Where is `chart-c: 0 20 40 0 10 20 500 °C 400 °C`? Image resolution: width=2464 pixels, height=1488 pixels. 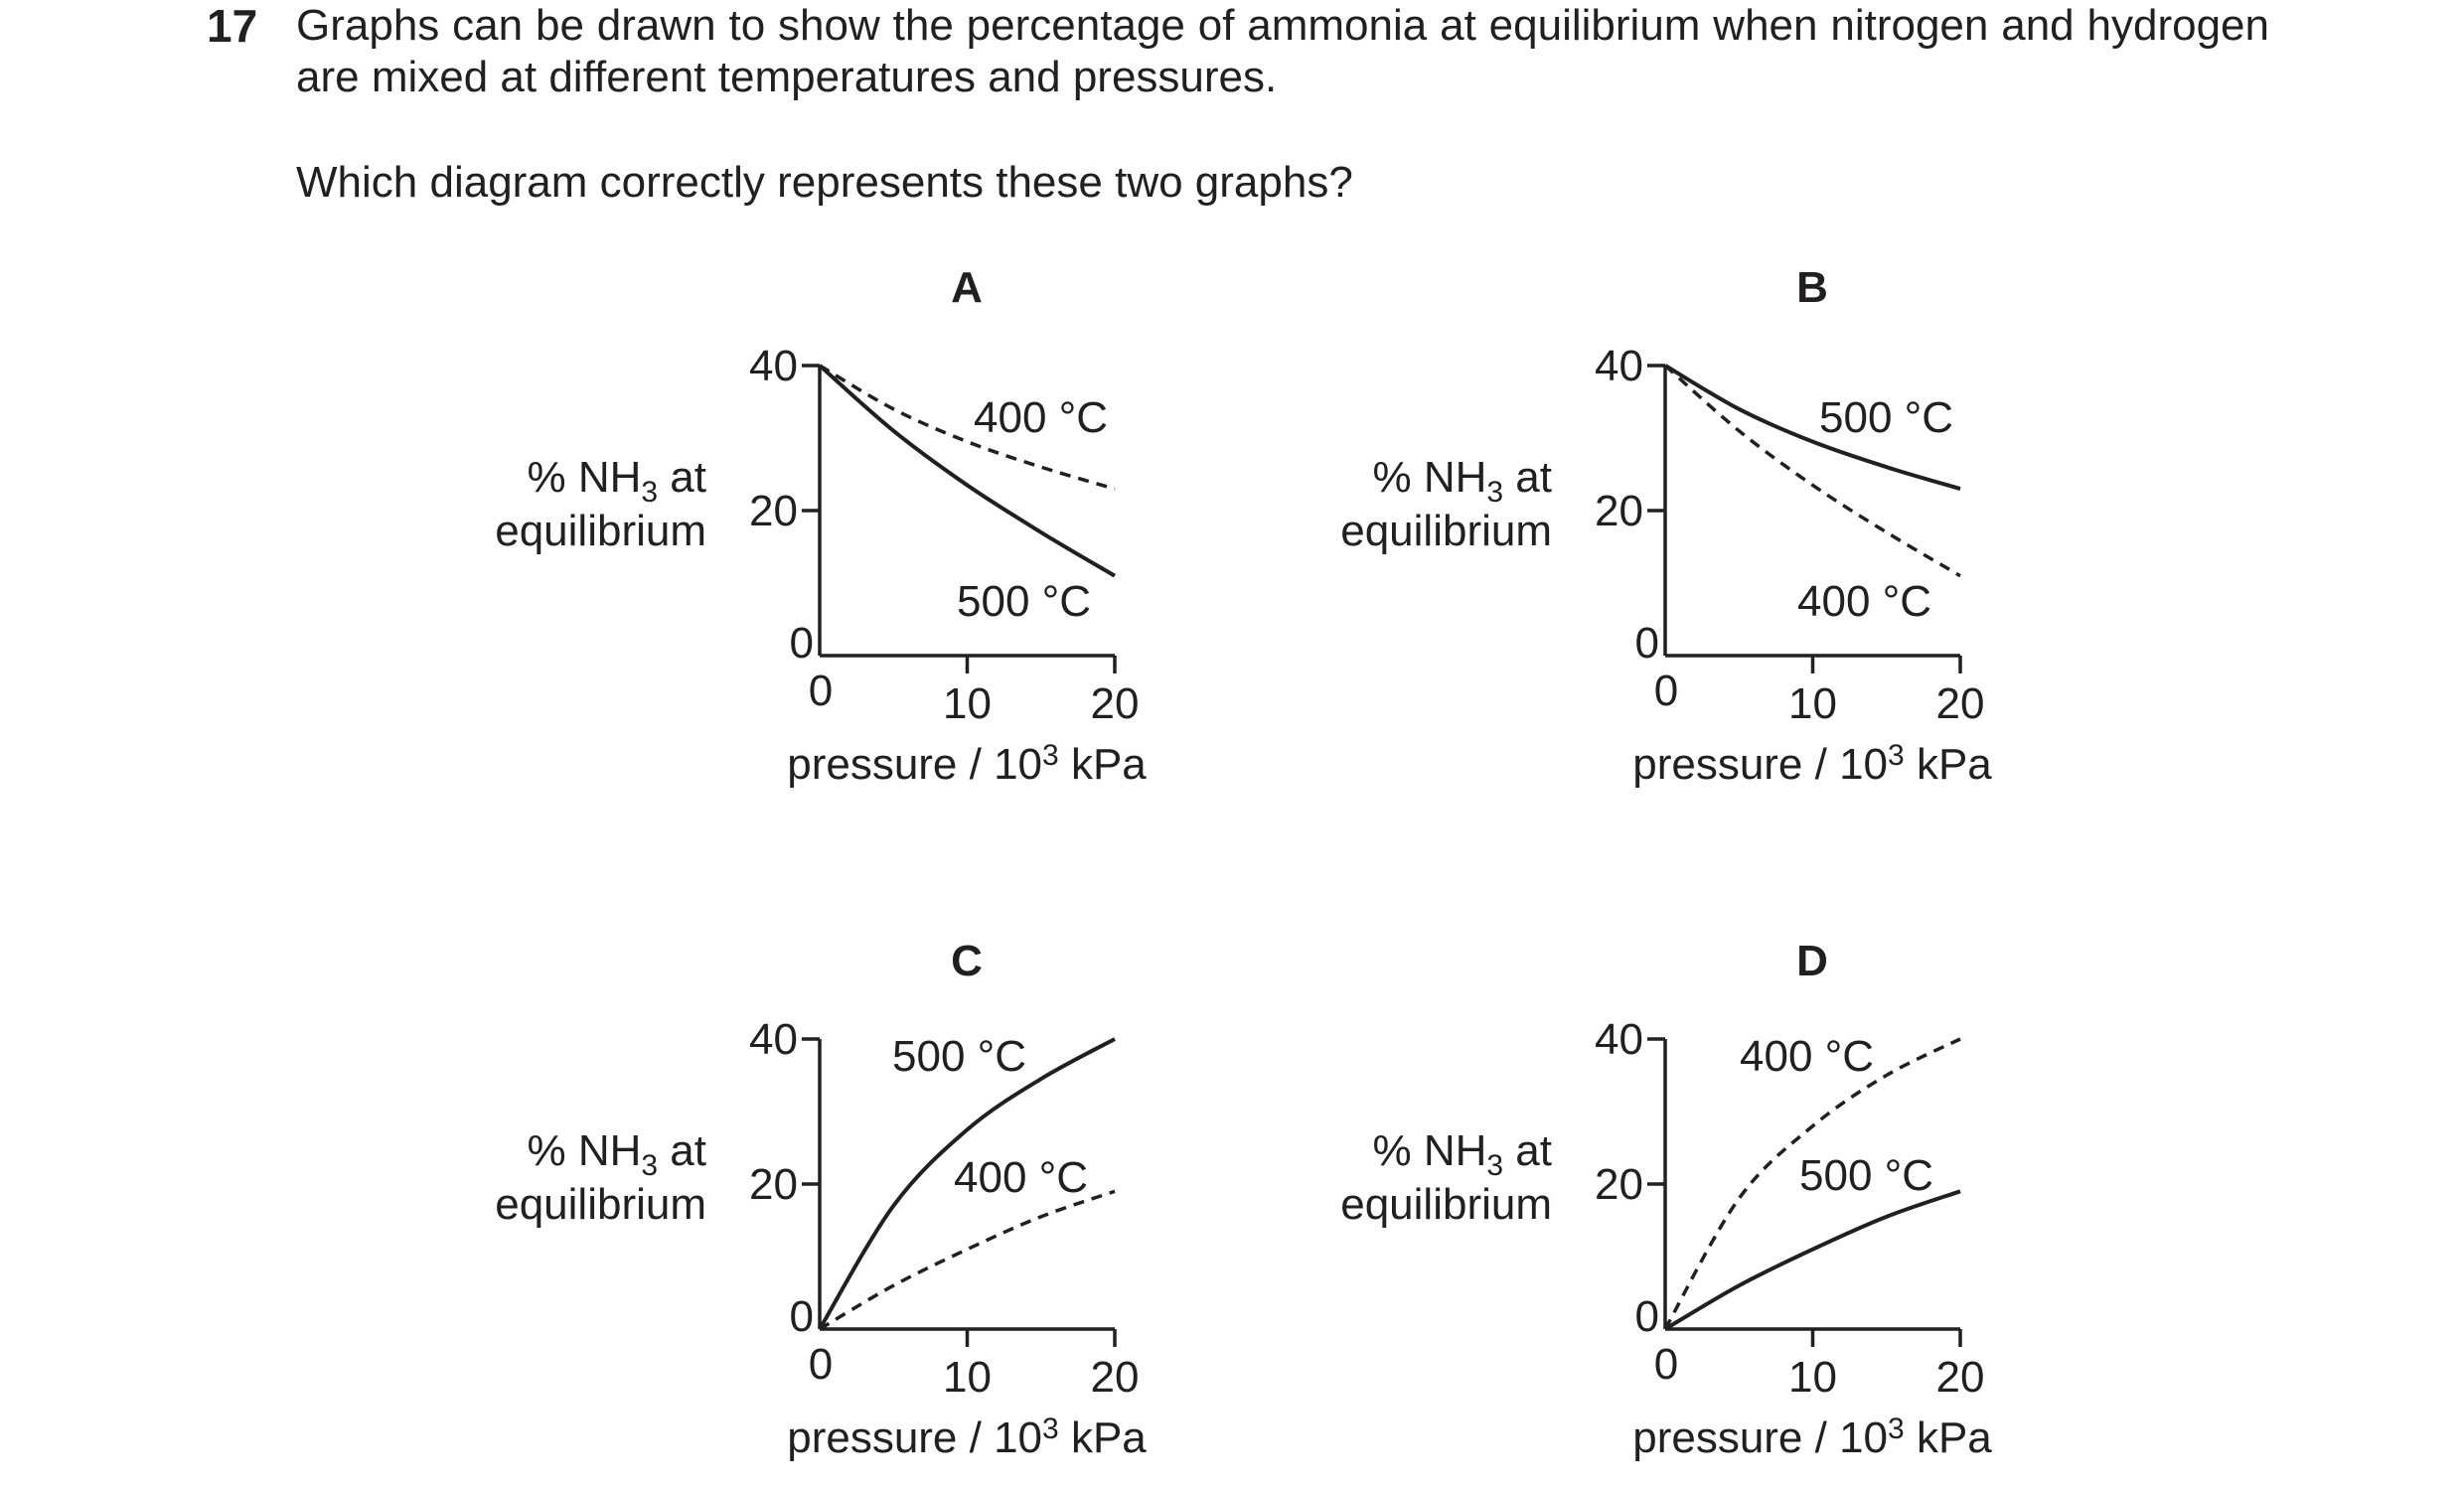 chart-c: 0 20 40 0 10 20 500 °C 400 °C is located at coordinates (944, 1209).